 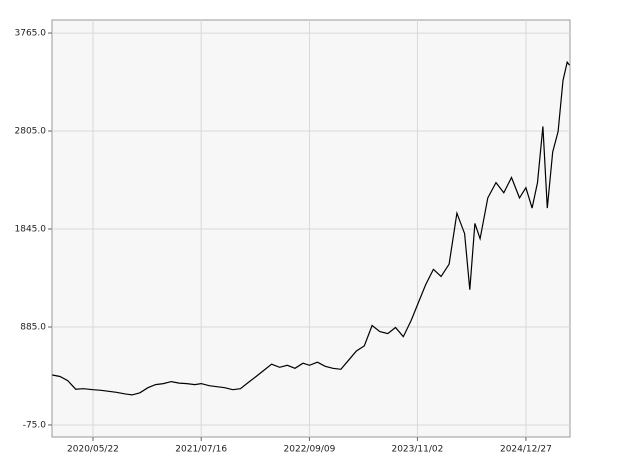 What do you see at coordinates (417, 450) in the screenshot?
I see `x-tick-label: 2023/11/02` at bounding box center [417, 450].